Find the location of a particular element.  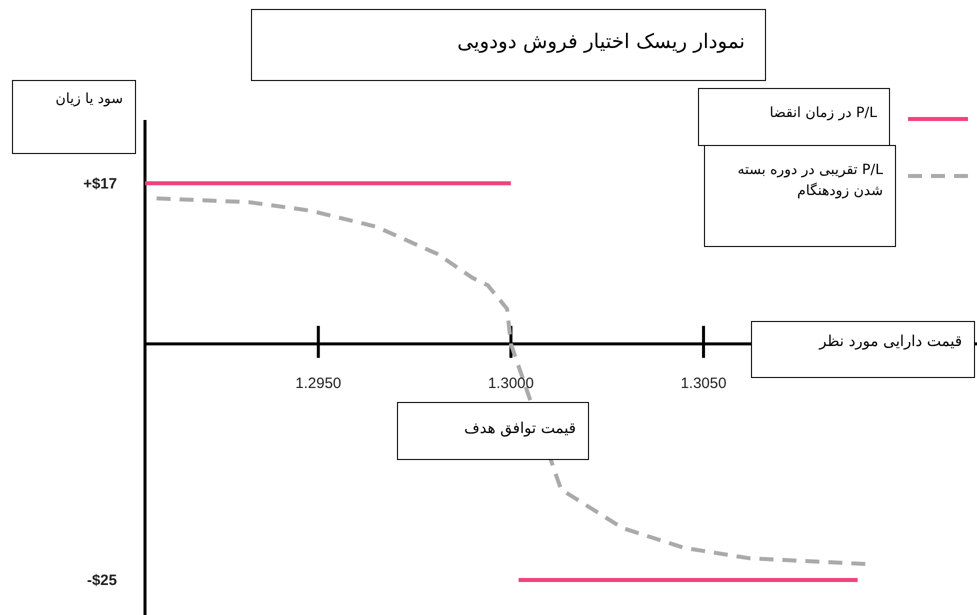

y-tick-label: -$25 is located at coordinates (101, 581).